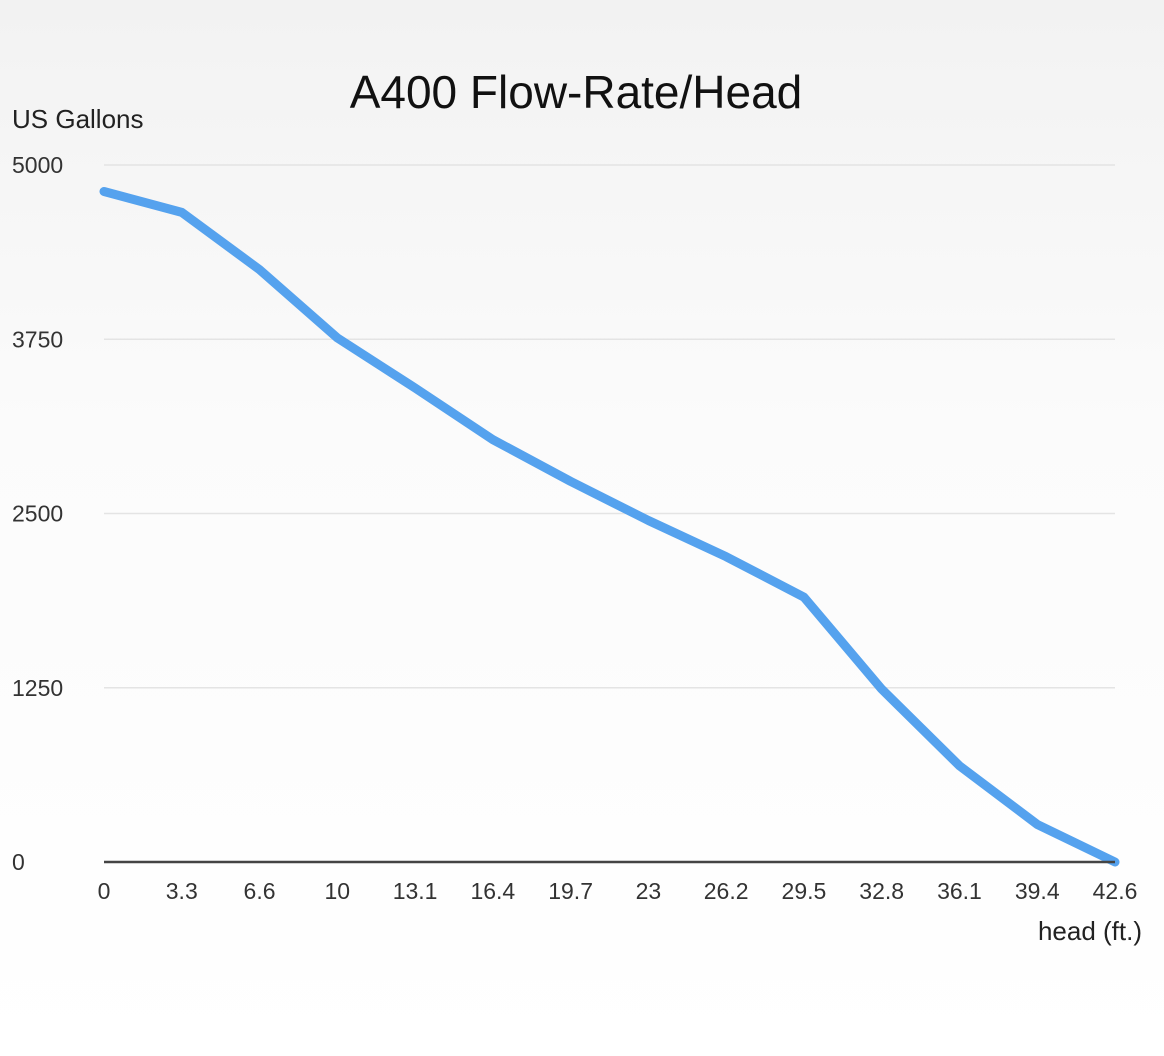 The height and width of the screenshot is (1056, 1164). What do you see at coordinates (1115, 891) in the screenshot?
I see `x-tick-label: 42.6` at bounding box center [1115, 891].